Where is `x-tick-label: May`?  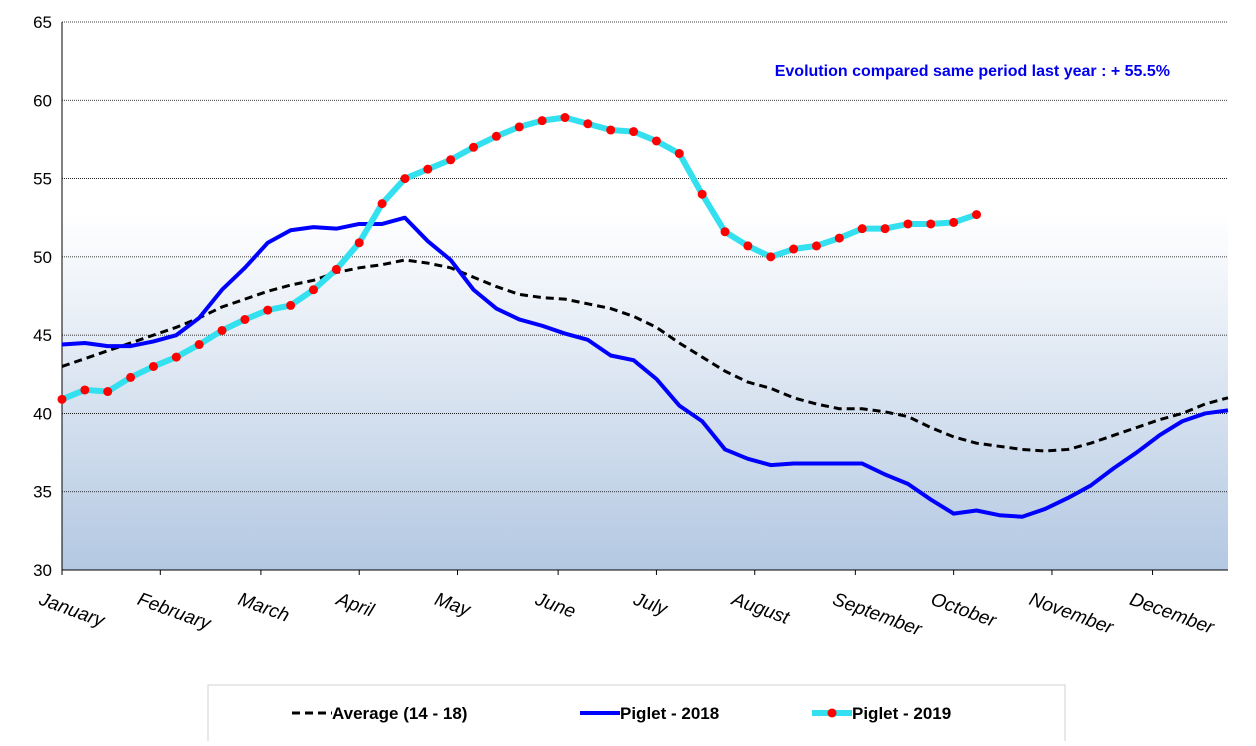 x-tick-label: May is located at coordinates (453, 605).